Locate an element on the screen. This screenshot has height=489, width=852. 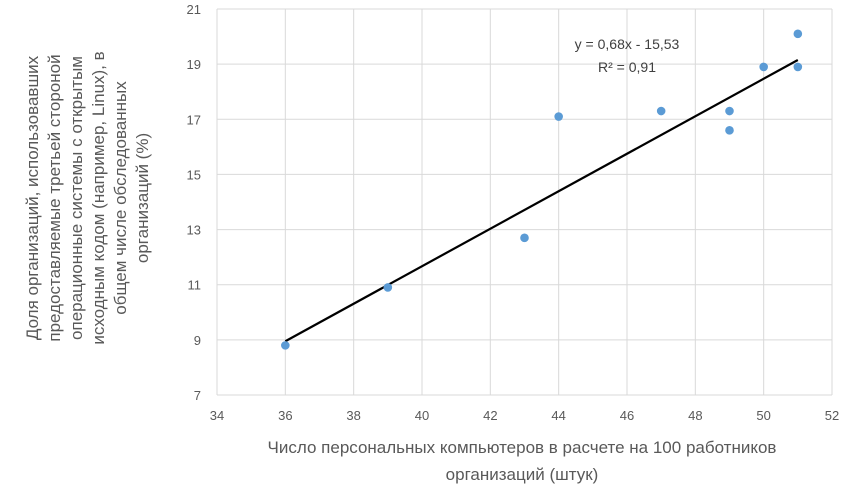
x-tick-label: 50 is located at coordinates (763, 415).